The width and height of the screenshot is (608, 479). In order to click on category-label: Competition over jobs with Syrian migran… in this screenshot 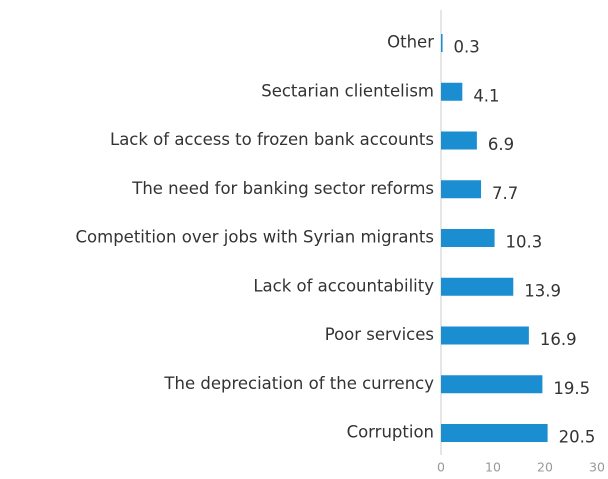, I will do `click(255, 237)`.